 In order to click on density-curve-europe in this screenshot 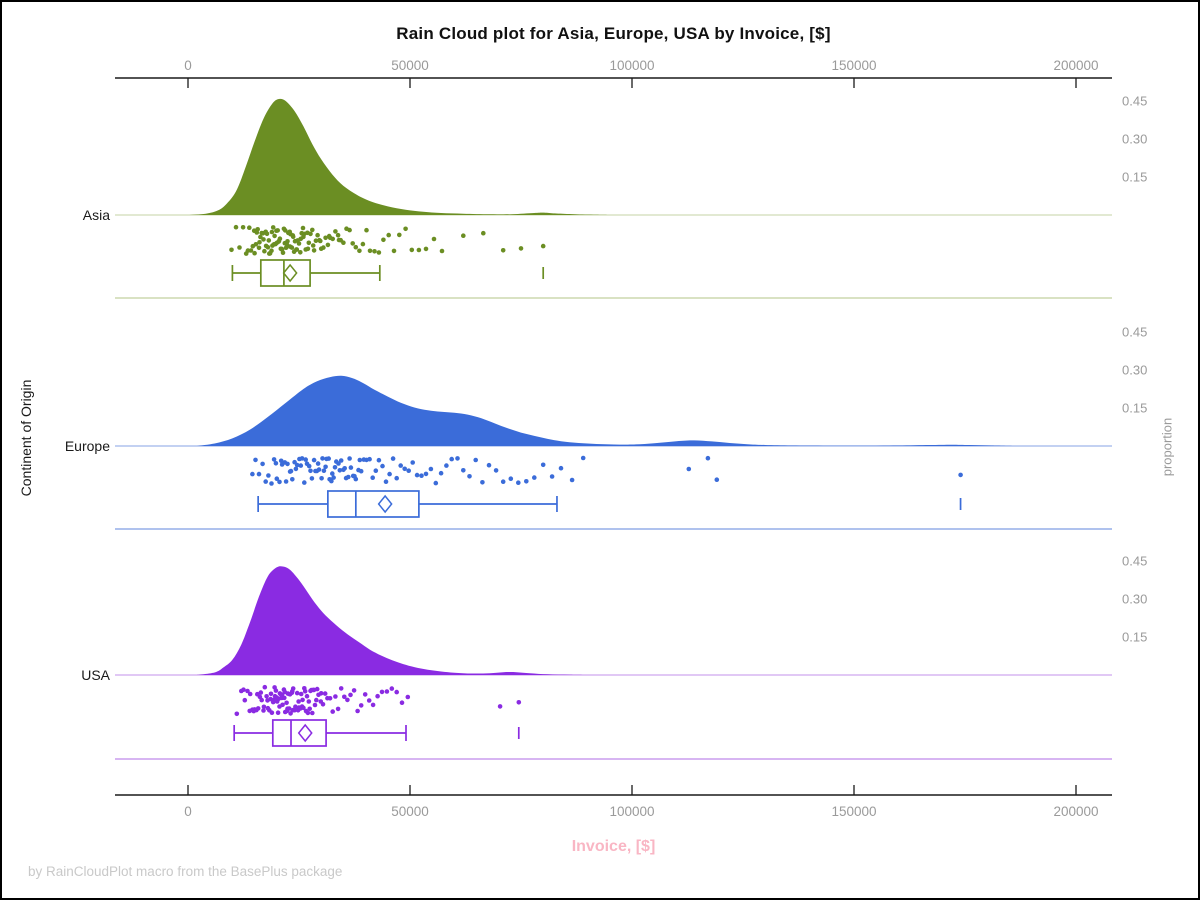, I will do `click(605, 410)`.